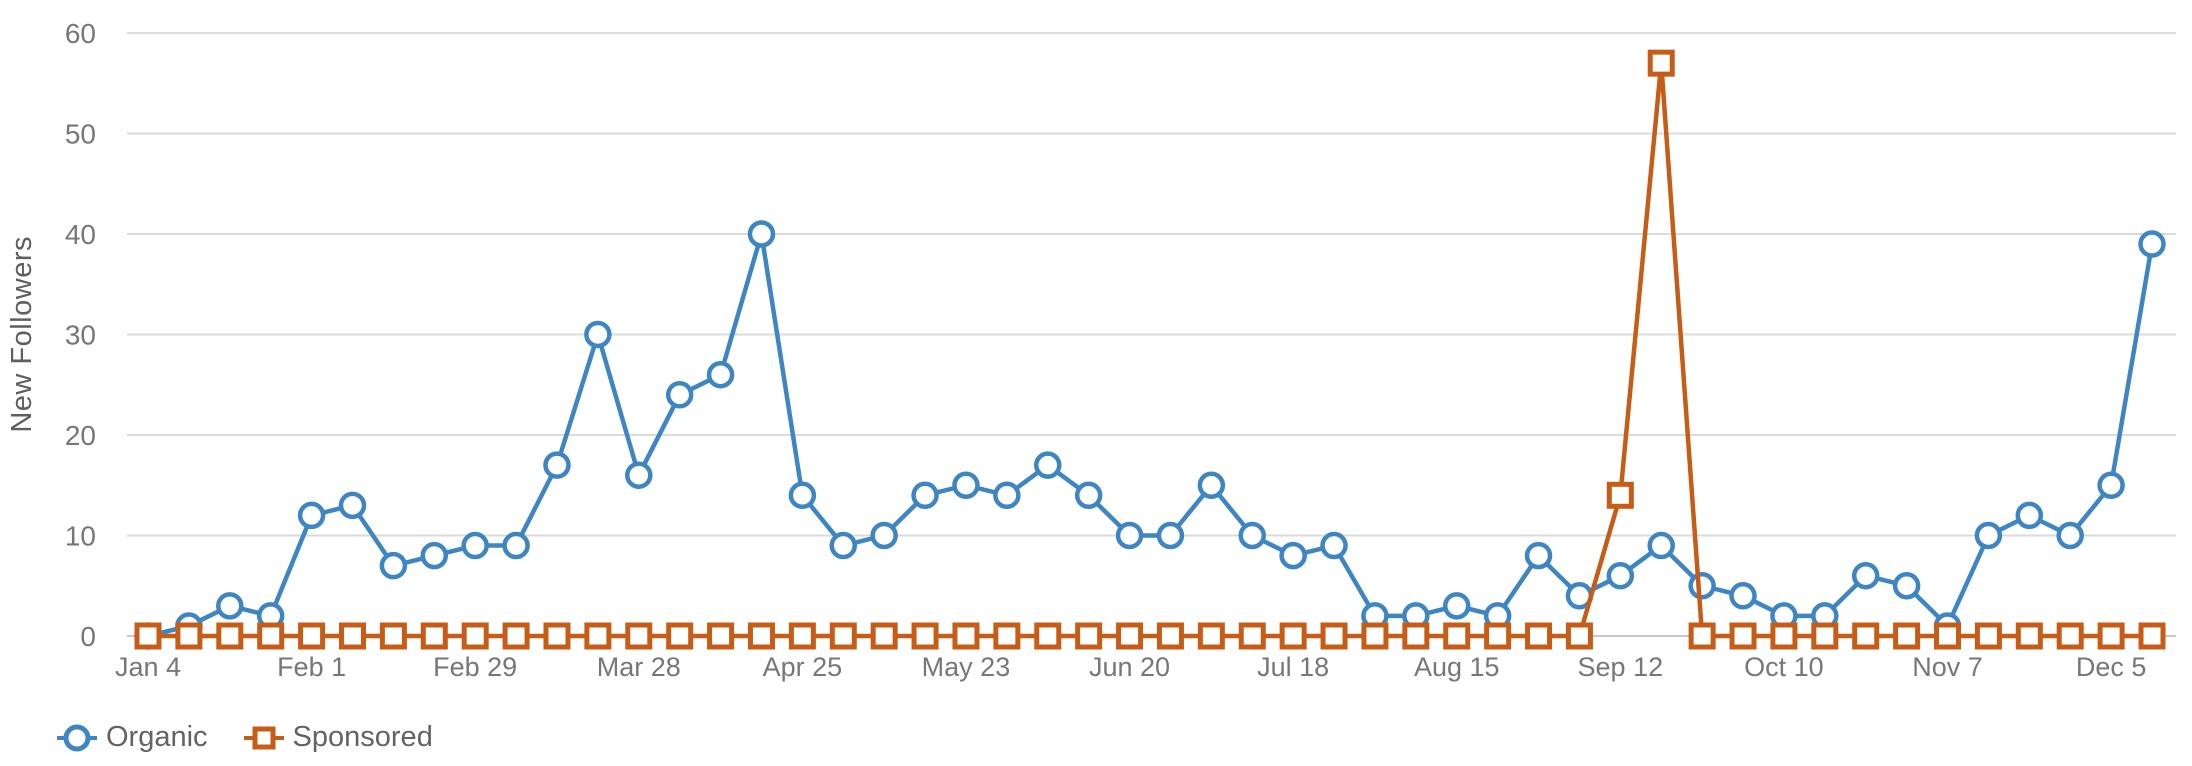 The height and width of the screenshot is (766, 2192). I want to click on x-tick-label: Nov 7, so click(1947, 667).